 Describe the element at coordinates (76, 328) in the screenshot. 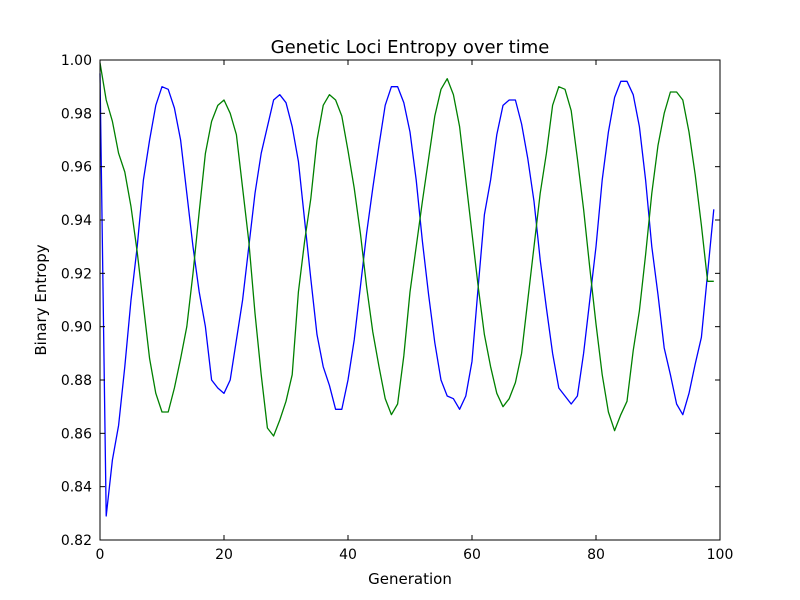

I see `y-tick-label: 0.90` at that location.